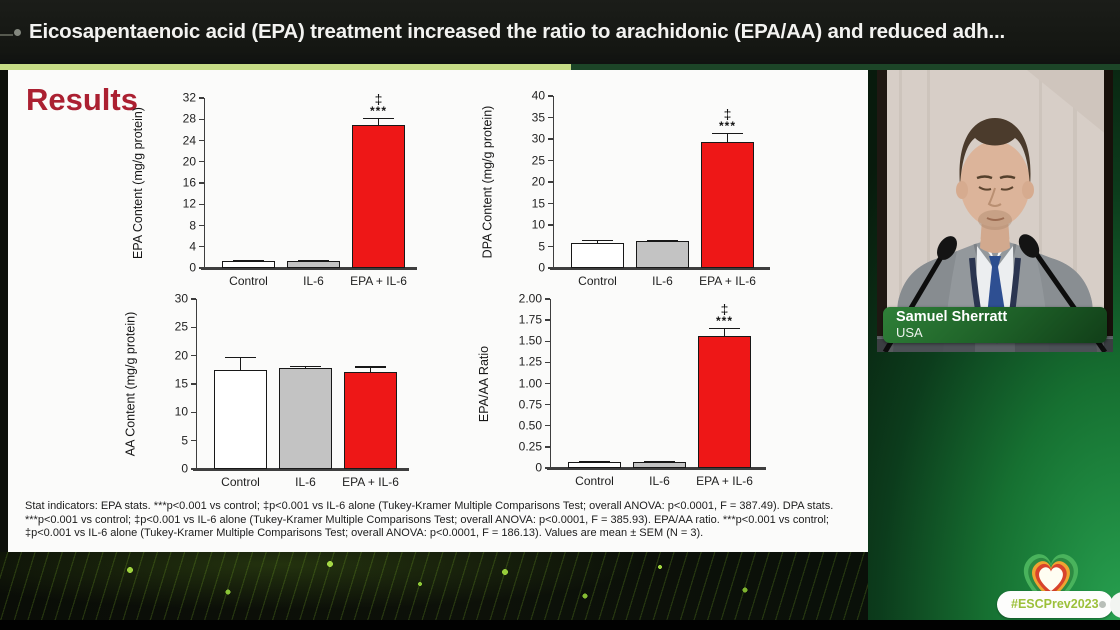 The image size is (1120, 630). I want to click on y-tick-label: 1.75, so click(530, 319).